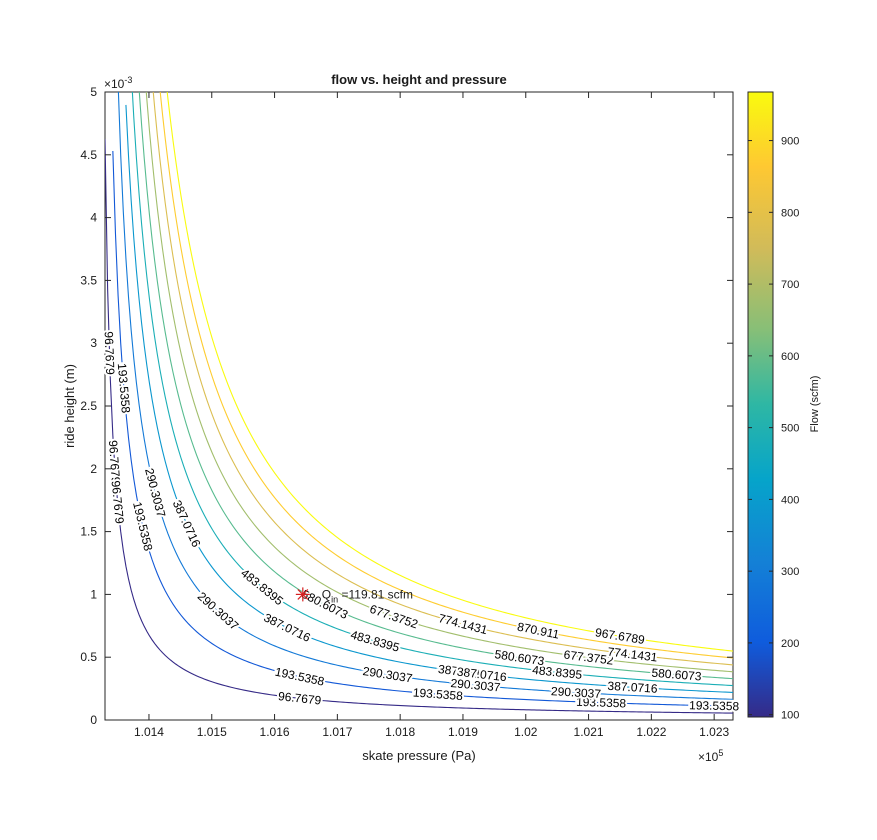  I want to click on colorbar-label: Flow (scfm), so click(815, 404).